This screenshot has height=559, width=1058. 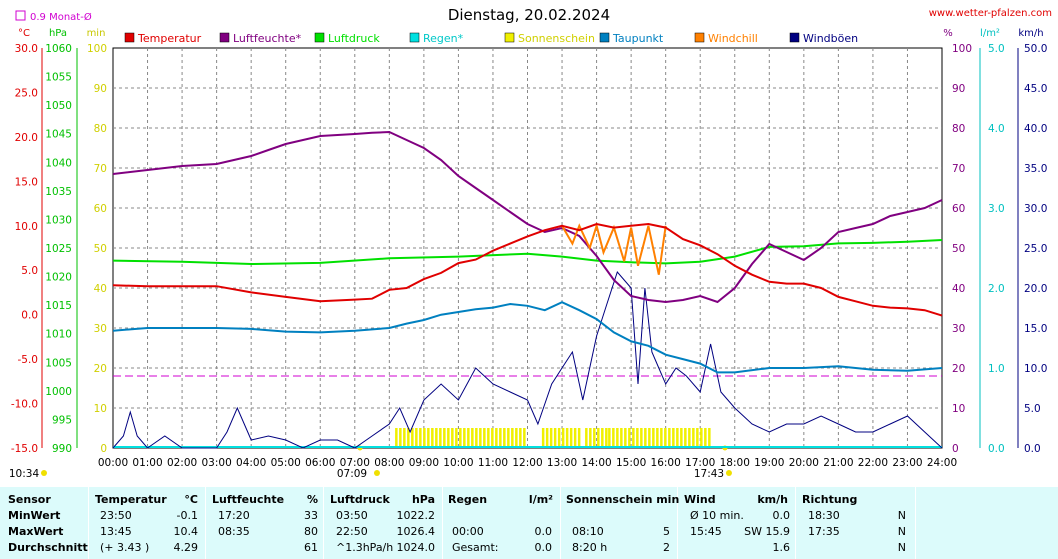 I want to click on legend-label: Taupunkt, so click(x=638, y=38).